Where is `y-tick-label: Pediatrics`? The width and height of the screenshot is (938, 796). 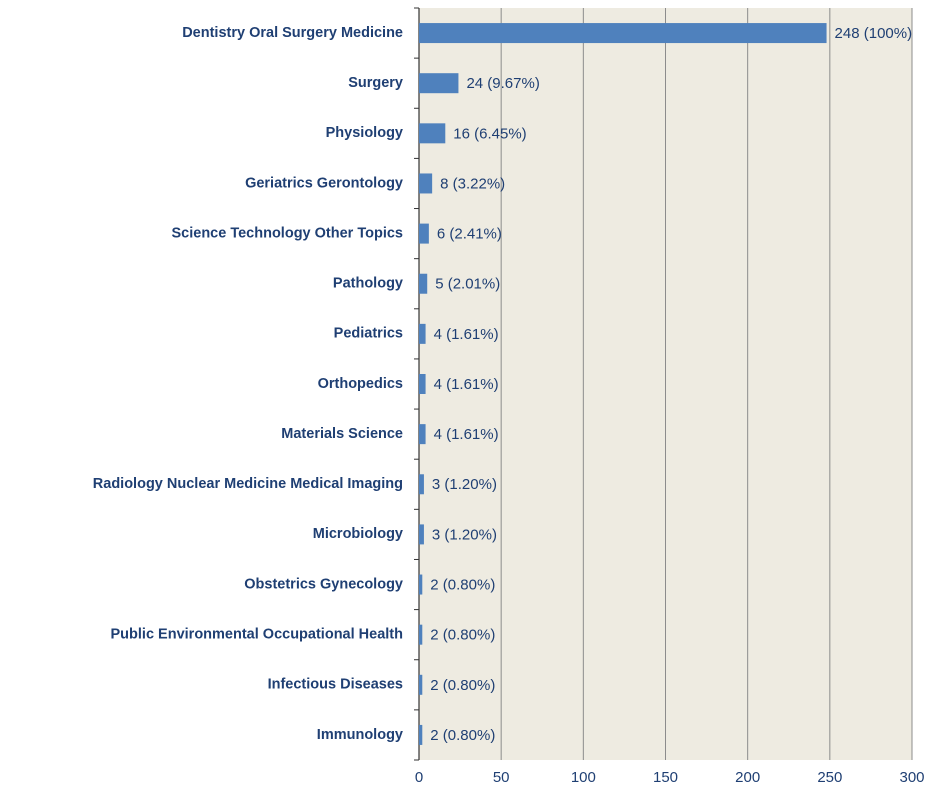 y-tick-label: Pediatrics is located at coordinates (368, 334).